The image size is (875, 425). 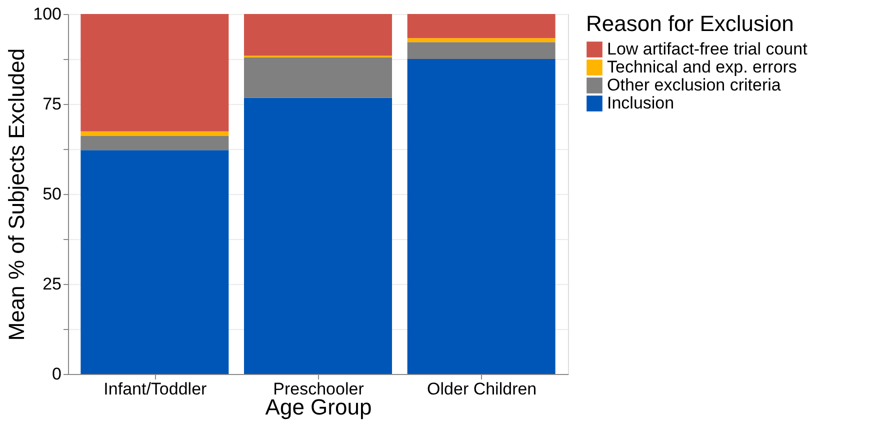 I want to click on legend-title: Reason for Exclusion, so click(x=690, y=23).